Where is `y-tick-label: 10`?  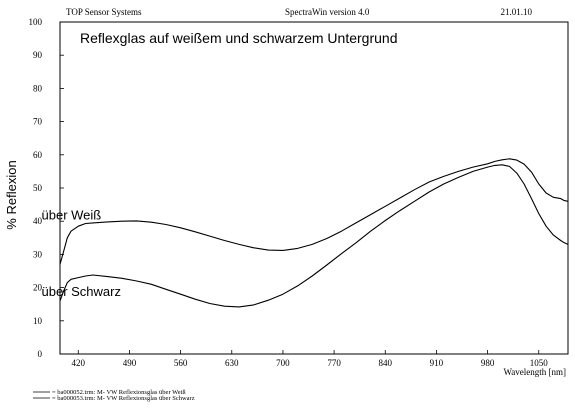 y-tick-label: 10 is located at coordinates (38, 321).